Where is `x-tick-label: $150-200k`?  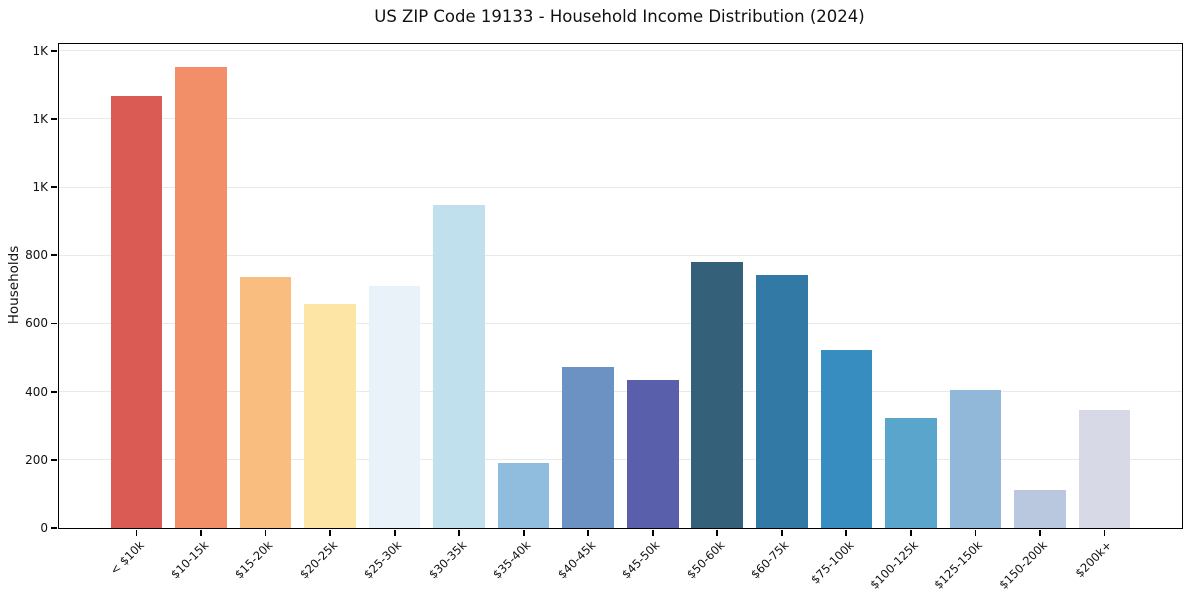
x-tick-label: $150-200k is located at coordinates (1023, 564).